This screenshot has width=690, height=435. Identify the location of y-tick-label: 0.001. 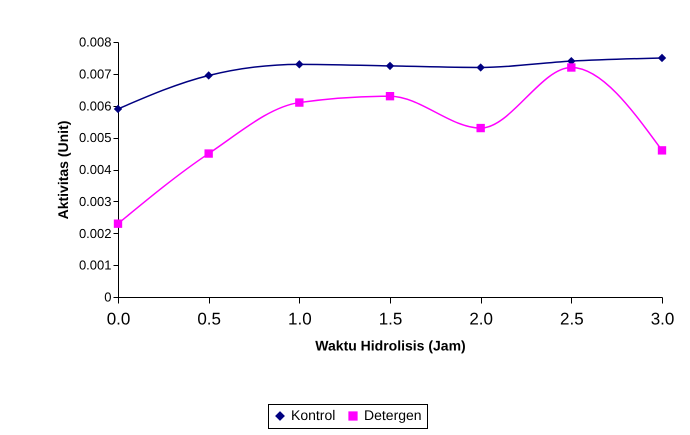
(95, 265).